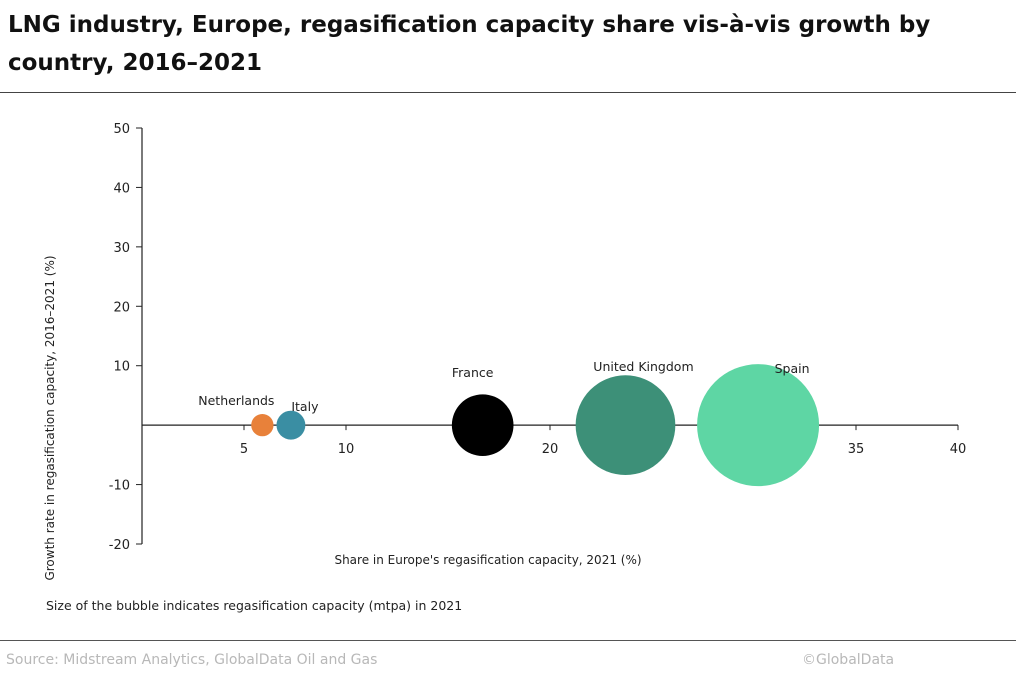 The width and height of the screenshot is (1024, 684). Describe the element at coordinates (856, 449) in the screenshot. I see `x-tick-label: 35` at that location.